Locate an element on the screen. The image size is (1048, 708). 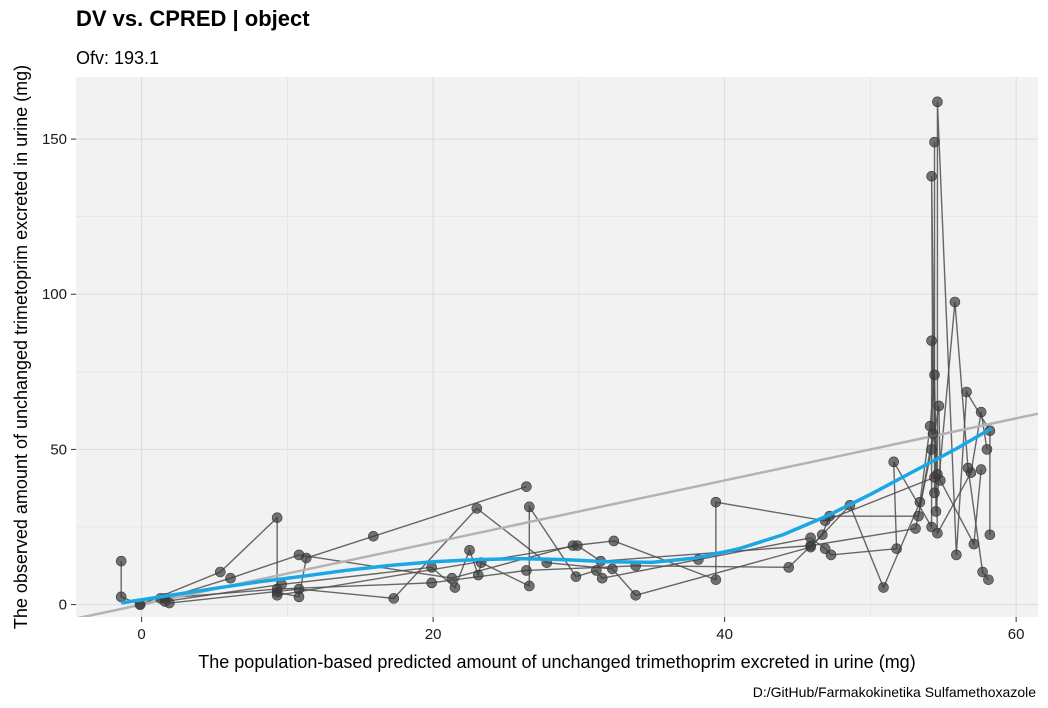
x-tick-label: 0 is located at coordinates (141, 634).